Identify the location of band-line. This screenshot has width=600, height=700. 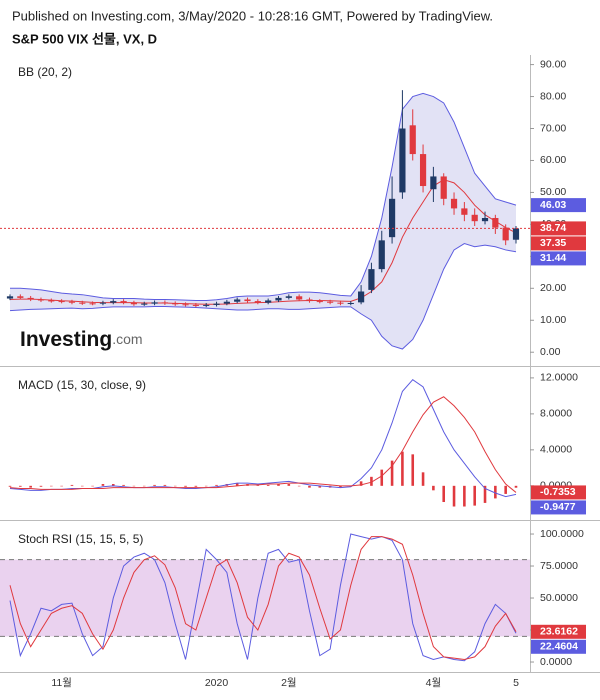
(263, 296).